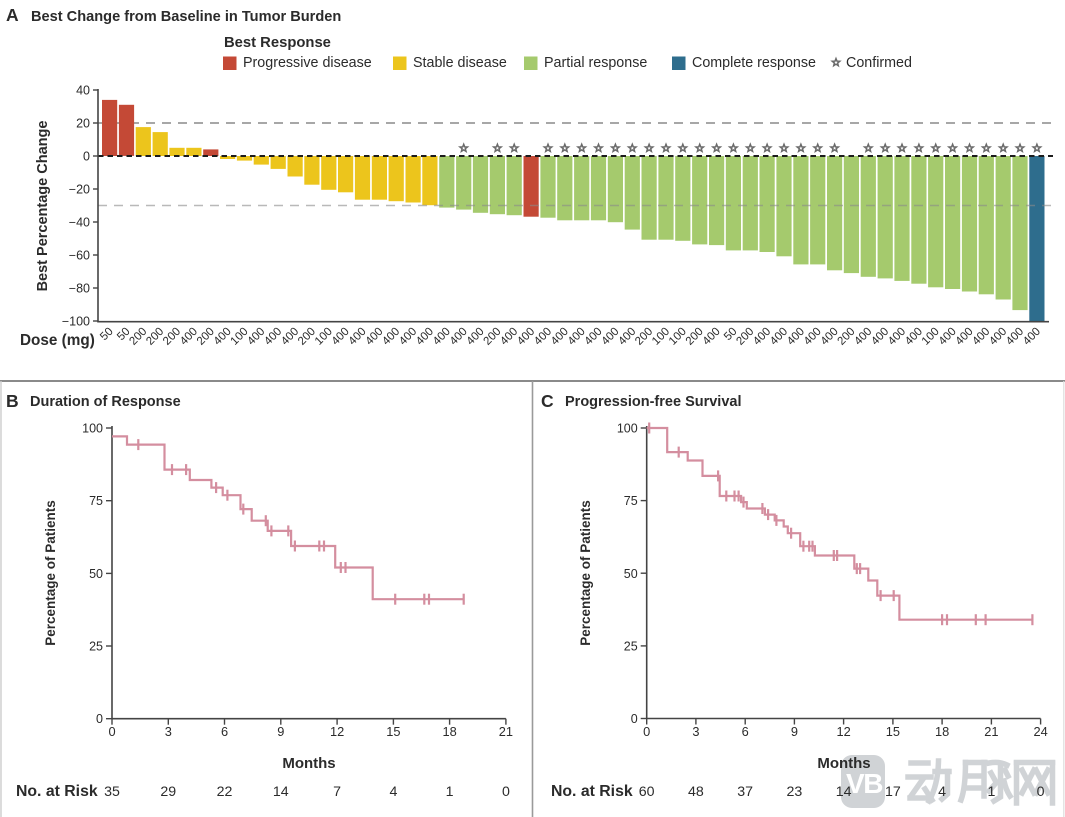 The width and height of the screenshot is (1065, 817). I want to click on svg-text: −80, so click(79, 289).